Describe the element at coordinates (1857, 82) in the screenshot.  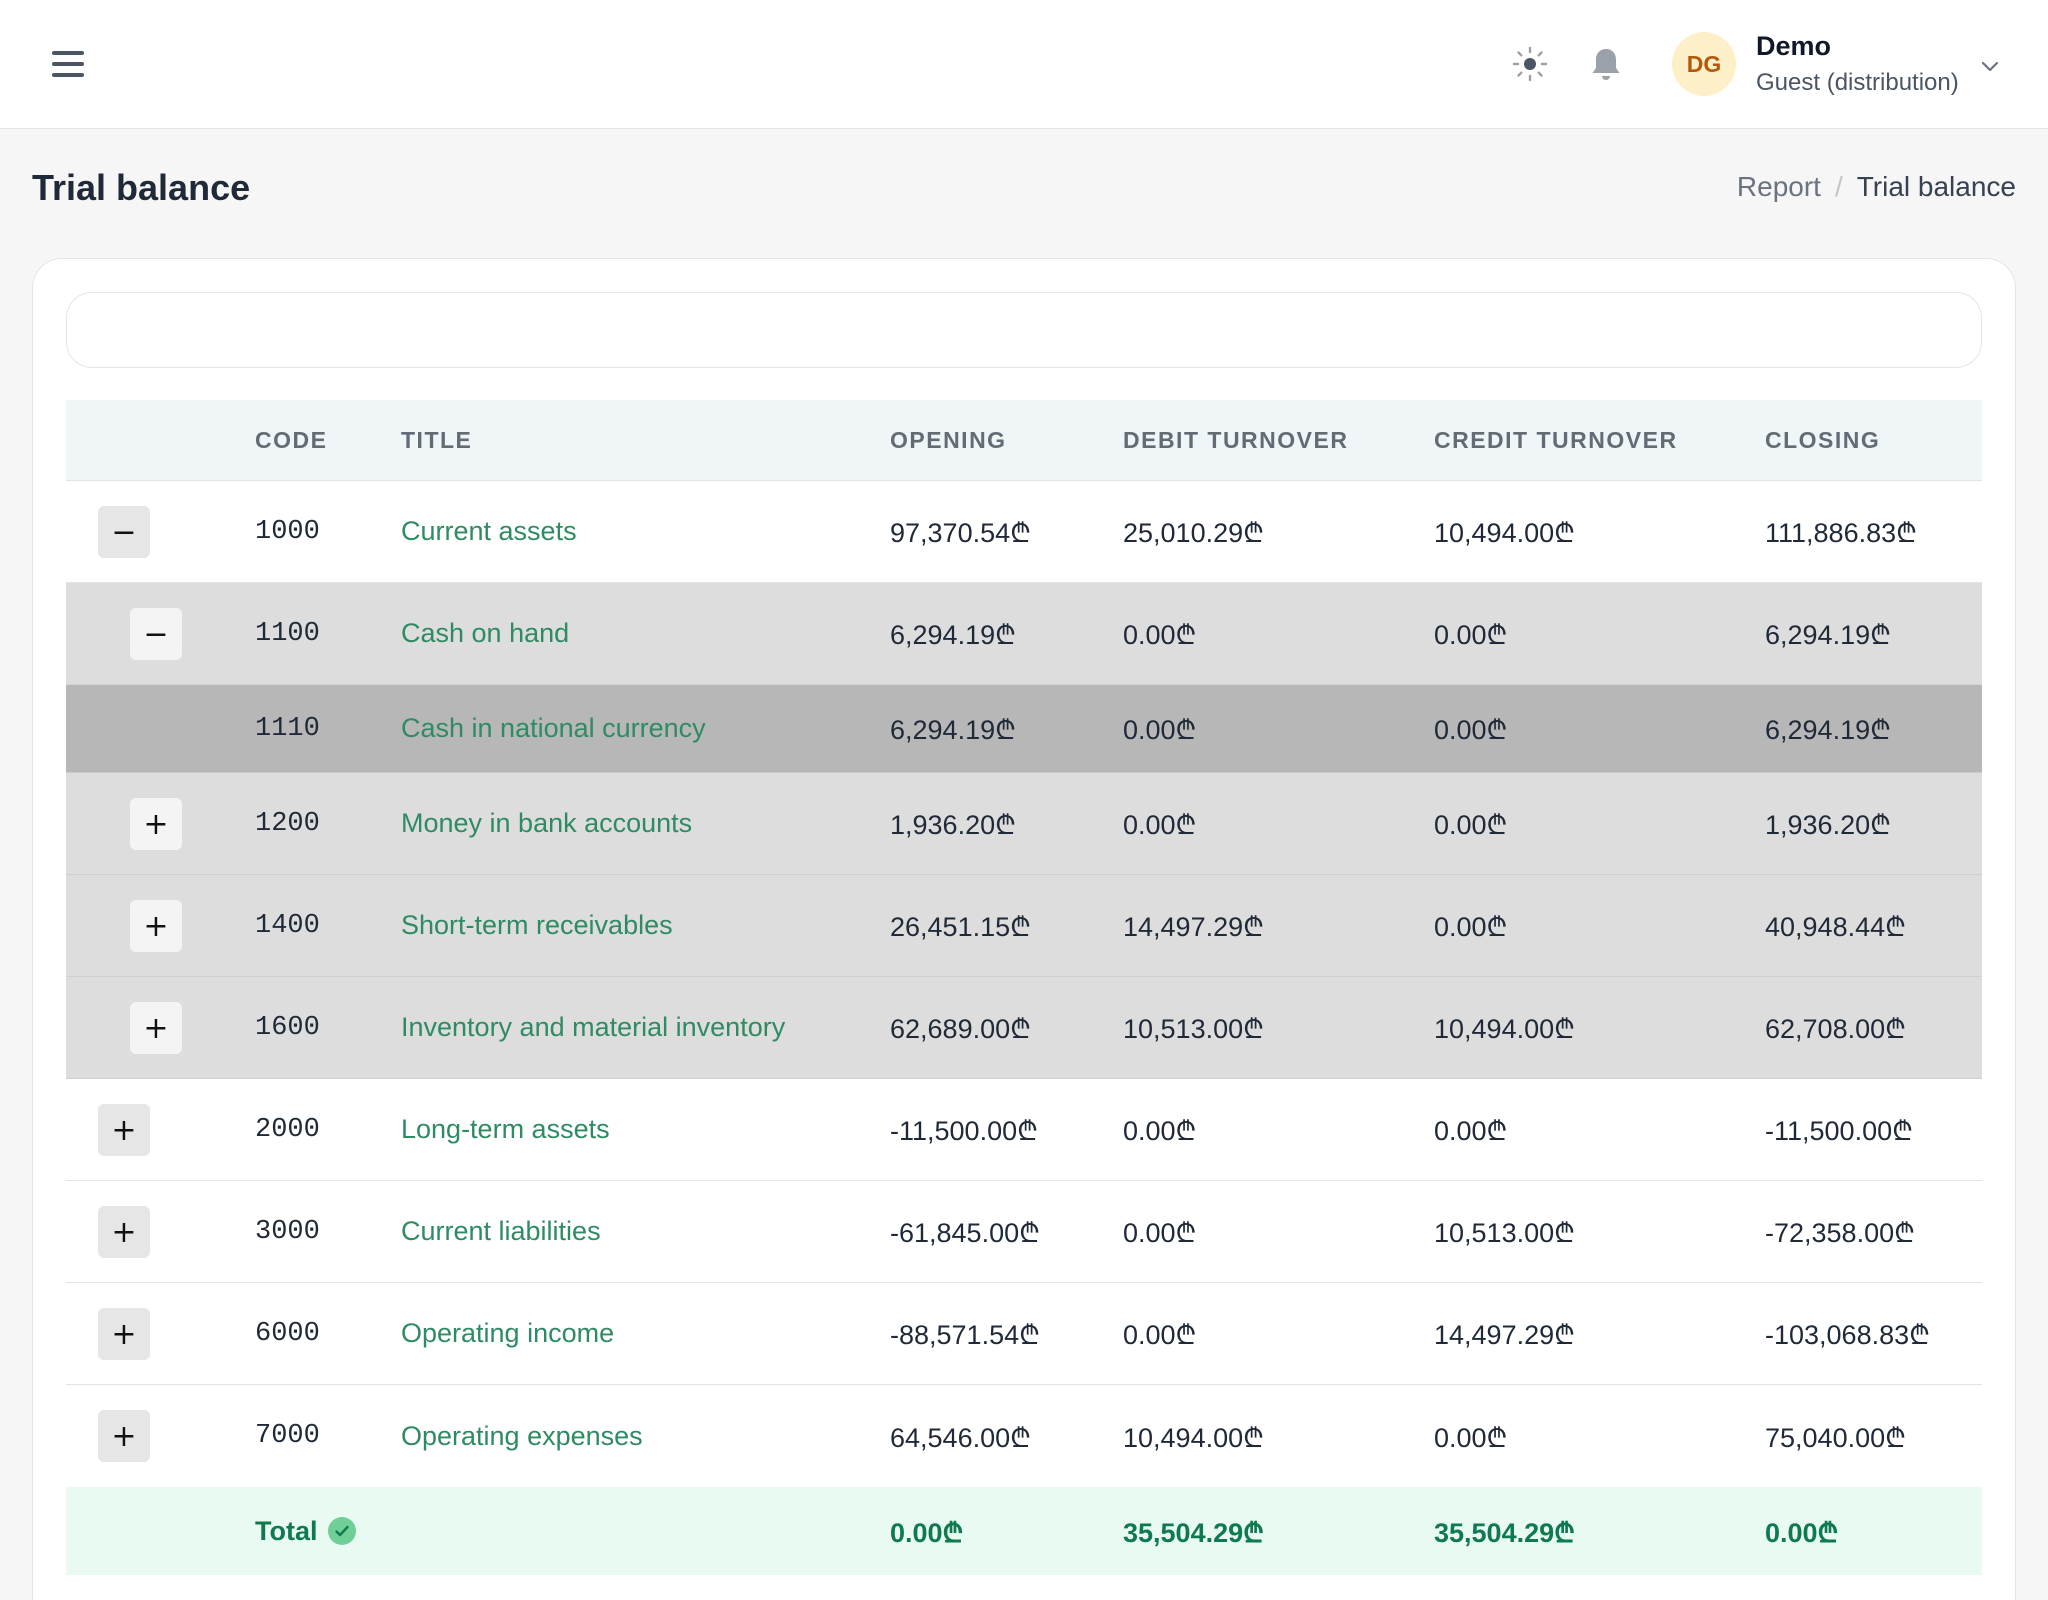
I see `user-role: Guest (distribution)` at that location.